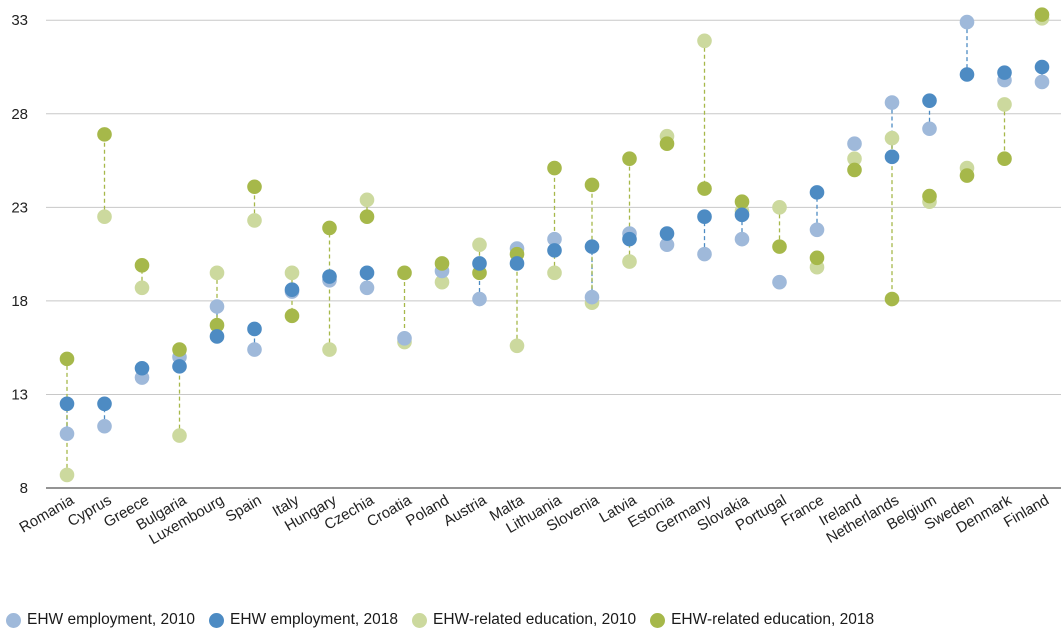  What do you see at coordinates (19, 301) in the screenshot?
I see `y-tick-label: 18` at bounding box center [19, 301].